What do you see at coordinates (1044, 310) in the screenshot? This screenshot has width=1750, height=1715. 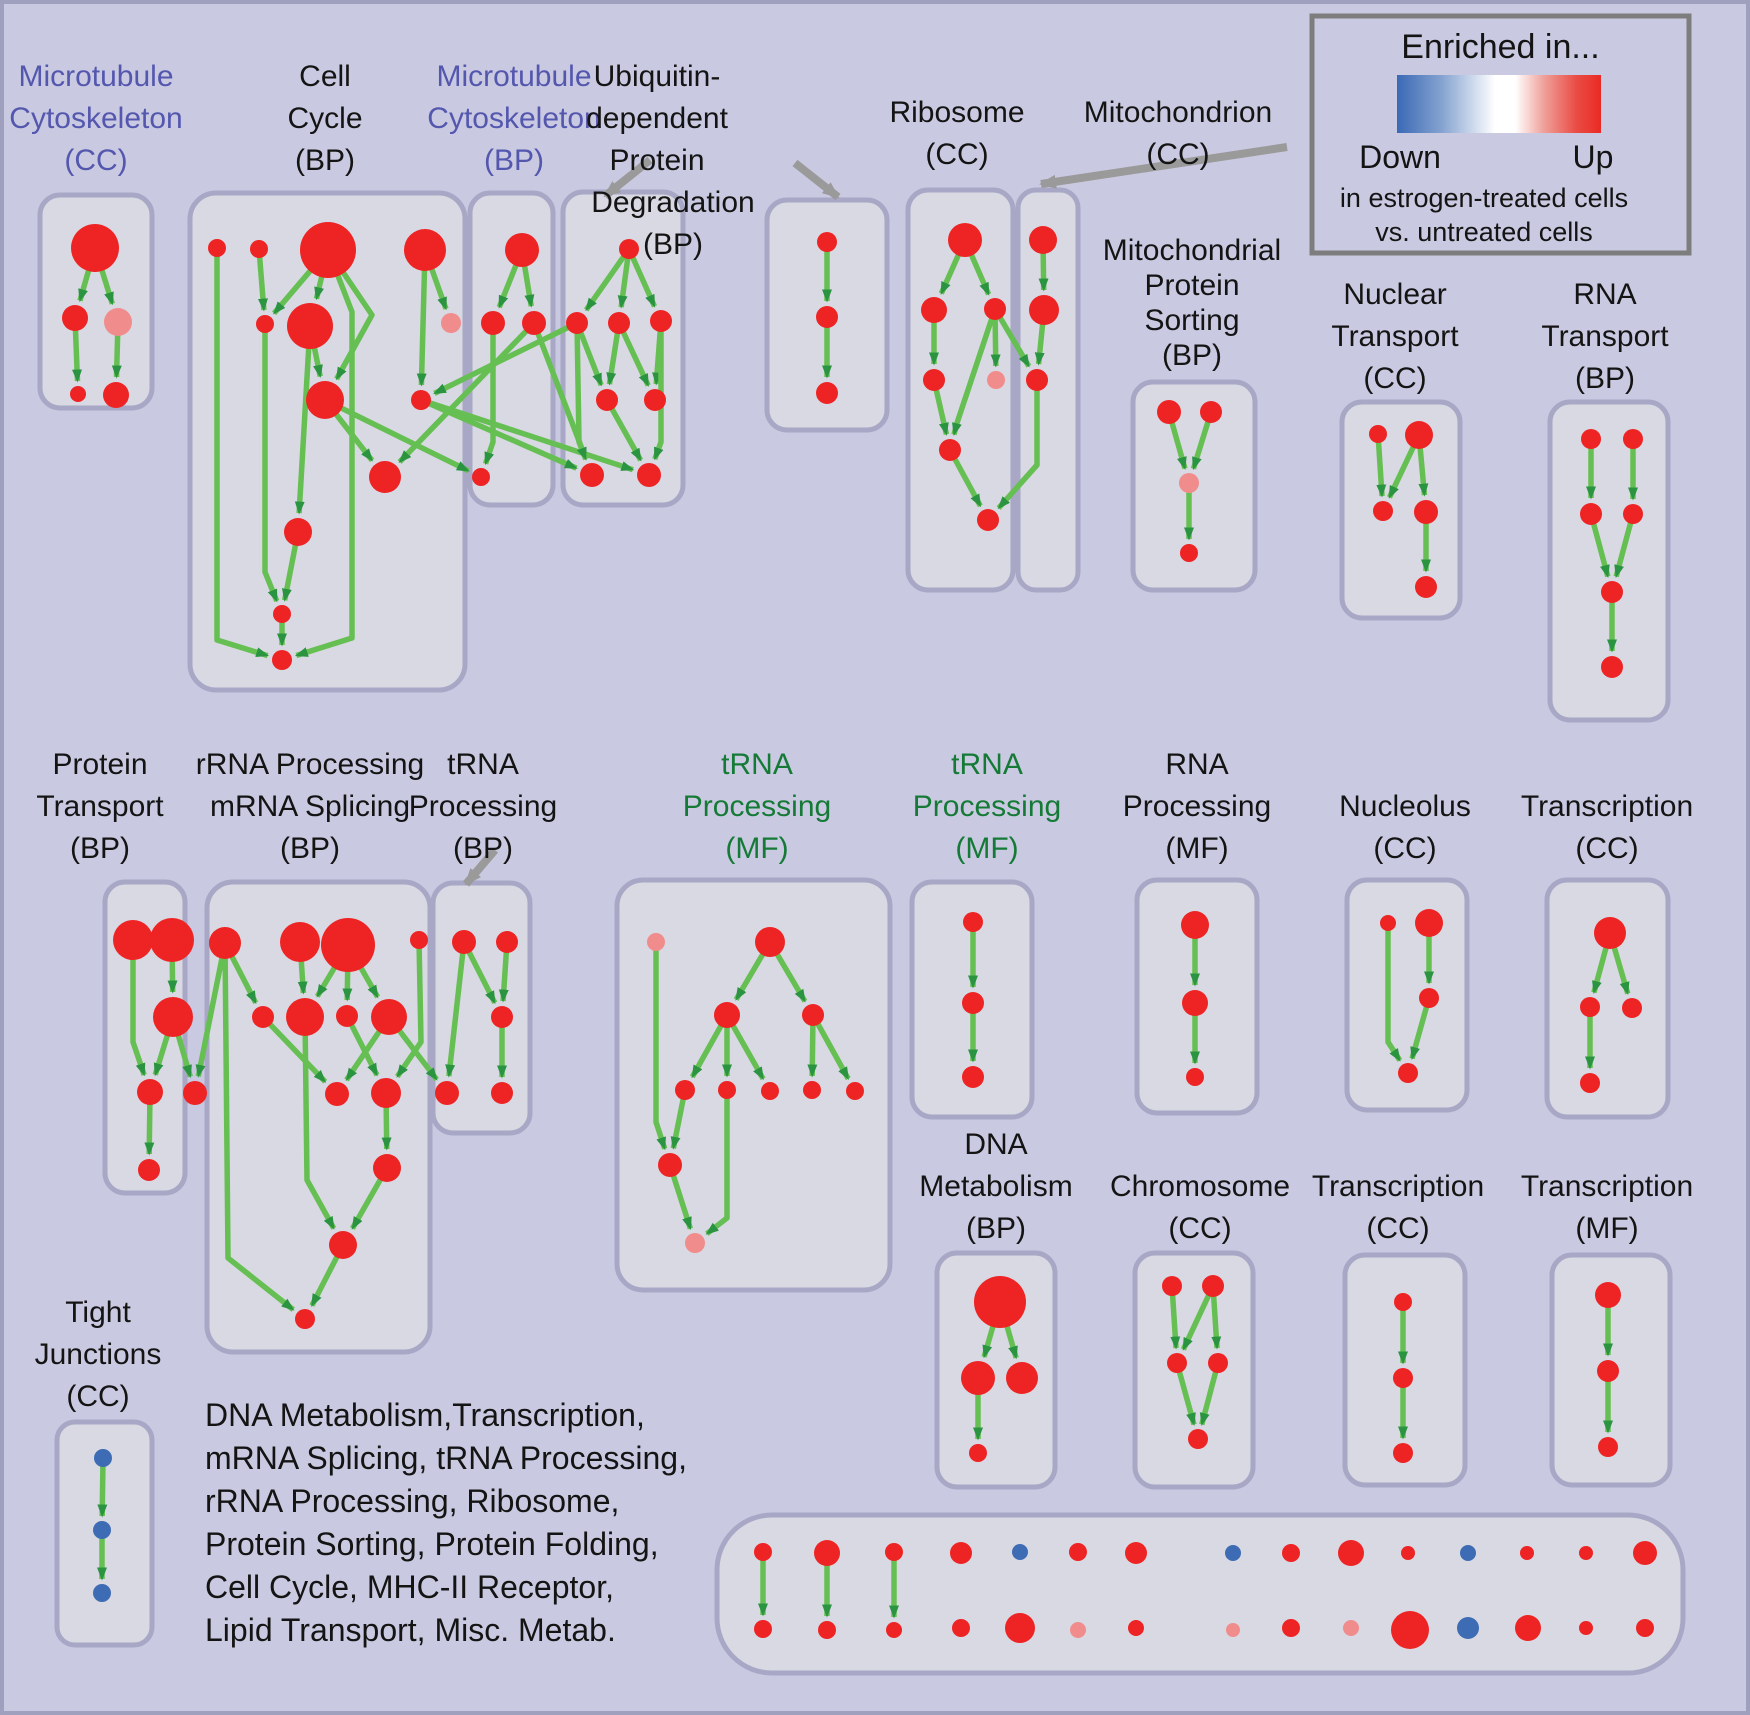 I see `go-term-node-mi2` at bounding box center [1044, 310].